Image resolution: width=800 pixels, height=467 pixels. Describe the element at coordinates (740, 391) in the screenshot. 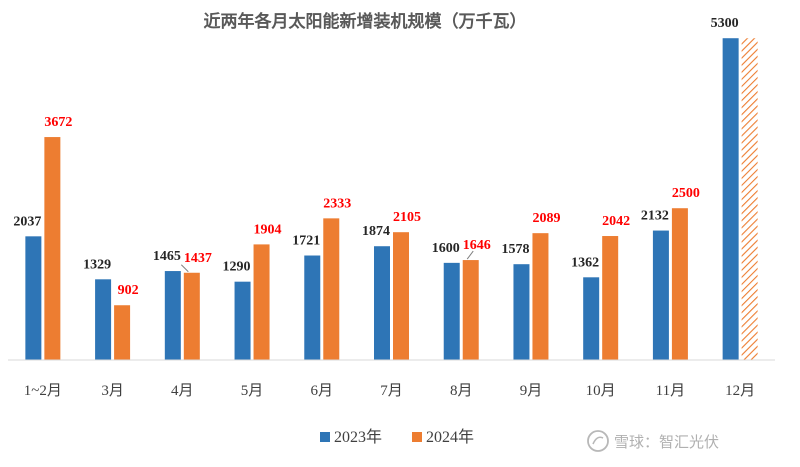

I see `x-tick-label: 12月` at that location.